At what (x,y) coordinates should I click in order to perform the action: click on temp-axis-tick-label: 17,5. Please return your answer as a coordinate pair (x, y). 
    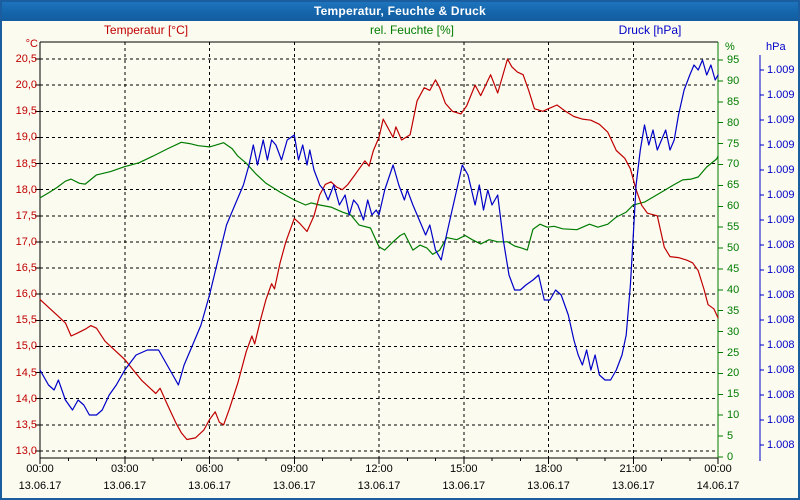
    Looking at the image, I should click on (26, 215).